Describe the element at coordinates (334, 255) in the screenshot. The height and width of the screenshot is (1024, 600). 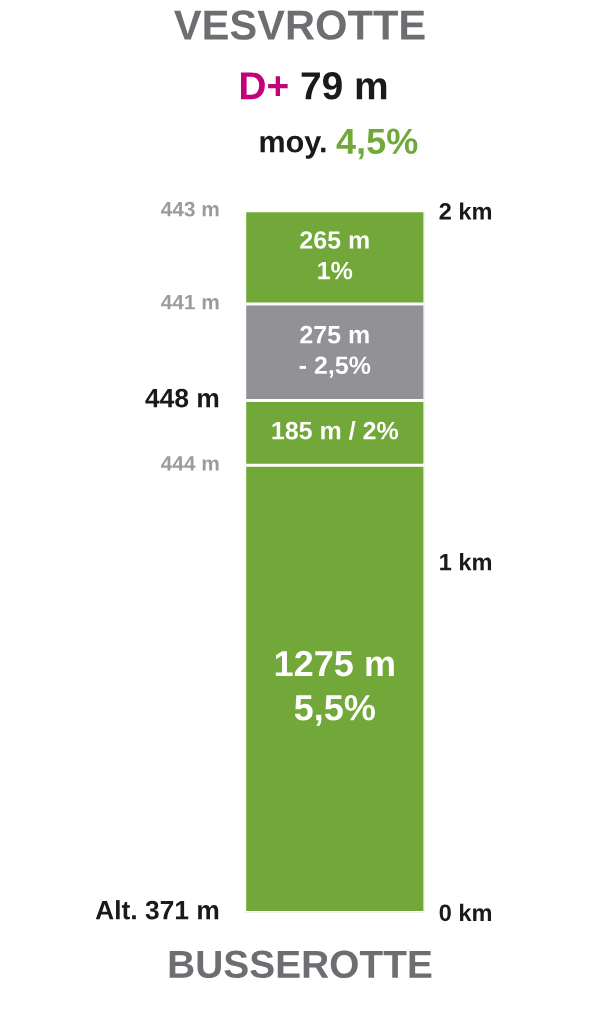
I see `annotation: 265 m 1%` at that location.